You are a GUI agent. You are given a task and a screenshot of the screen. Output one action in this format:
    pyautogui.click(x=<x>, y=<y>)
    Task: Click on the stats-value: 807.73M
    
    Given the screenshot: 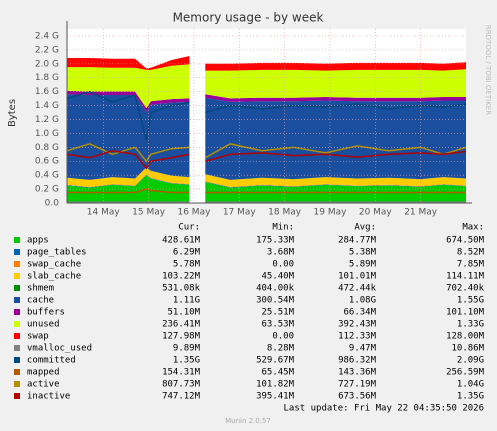 What is the action you would take?
    pyautogui.click(x=181, y=385)
    